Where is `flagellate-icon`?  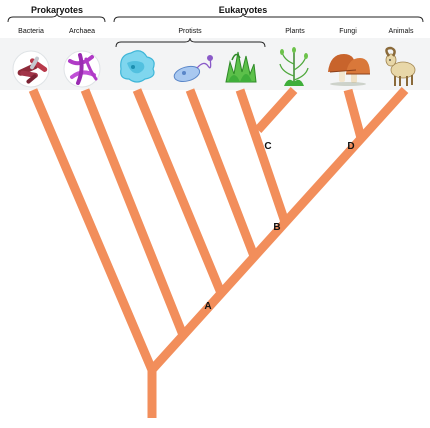 flagellate-icon is located at coordinates (193, 68).